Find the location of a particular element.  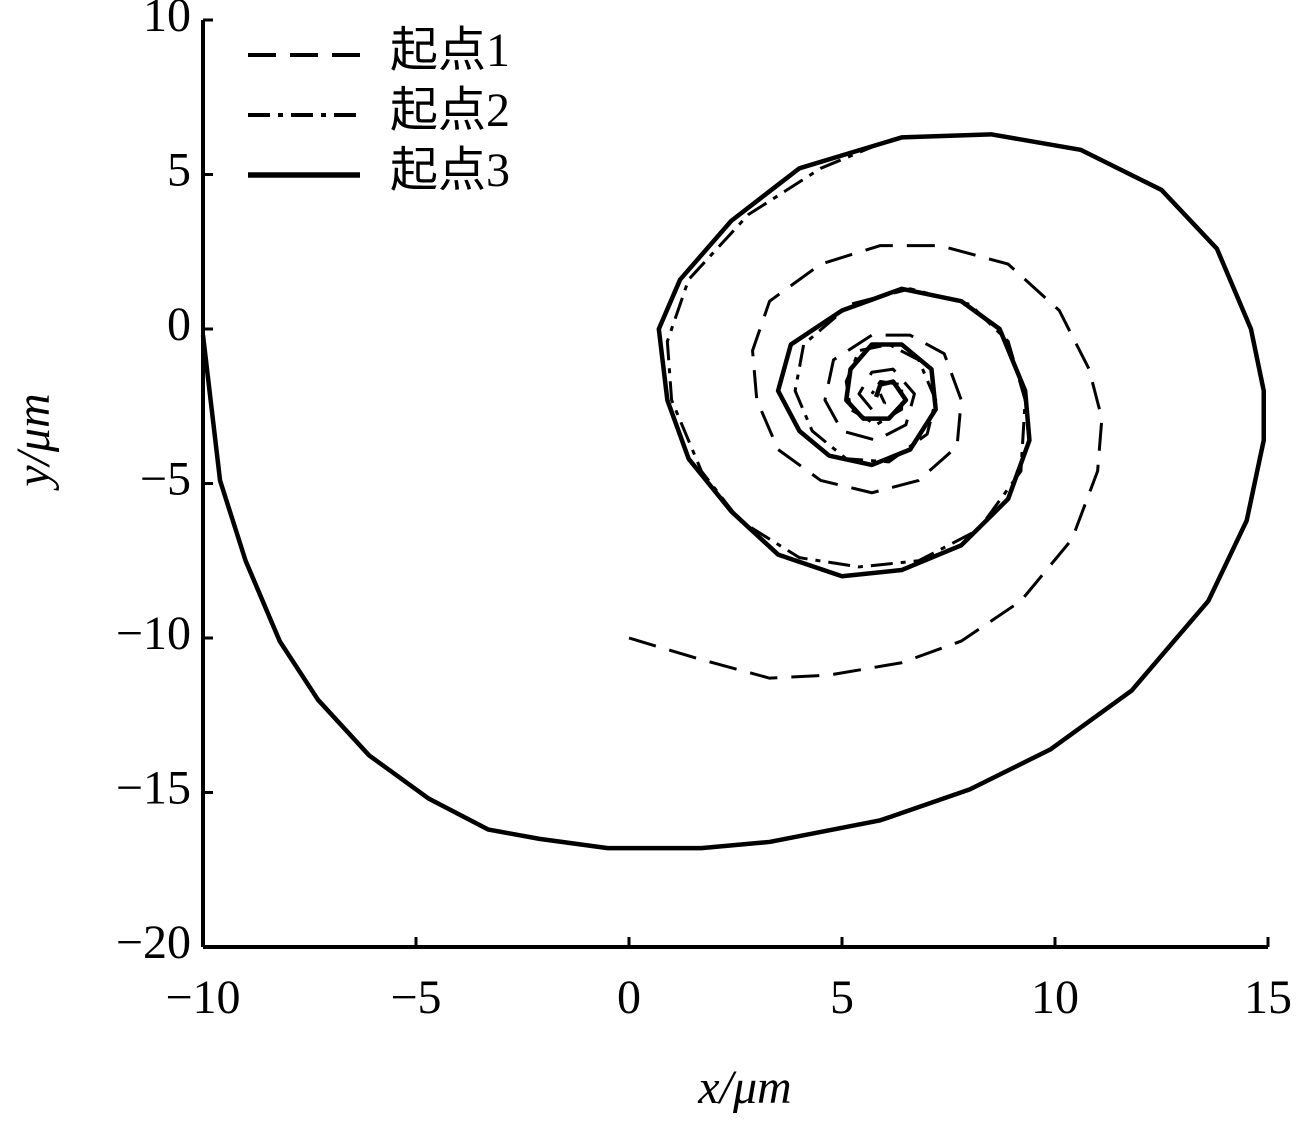

legend-label: 起点1 is located at coordinates (450, 50).